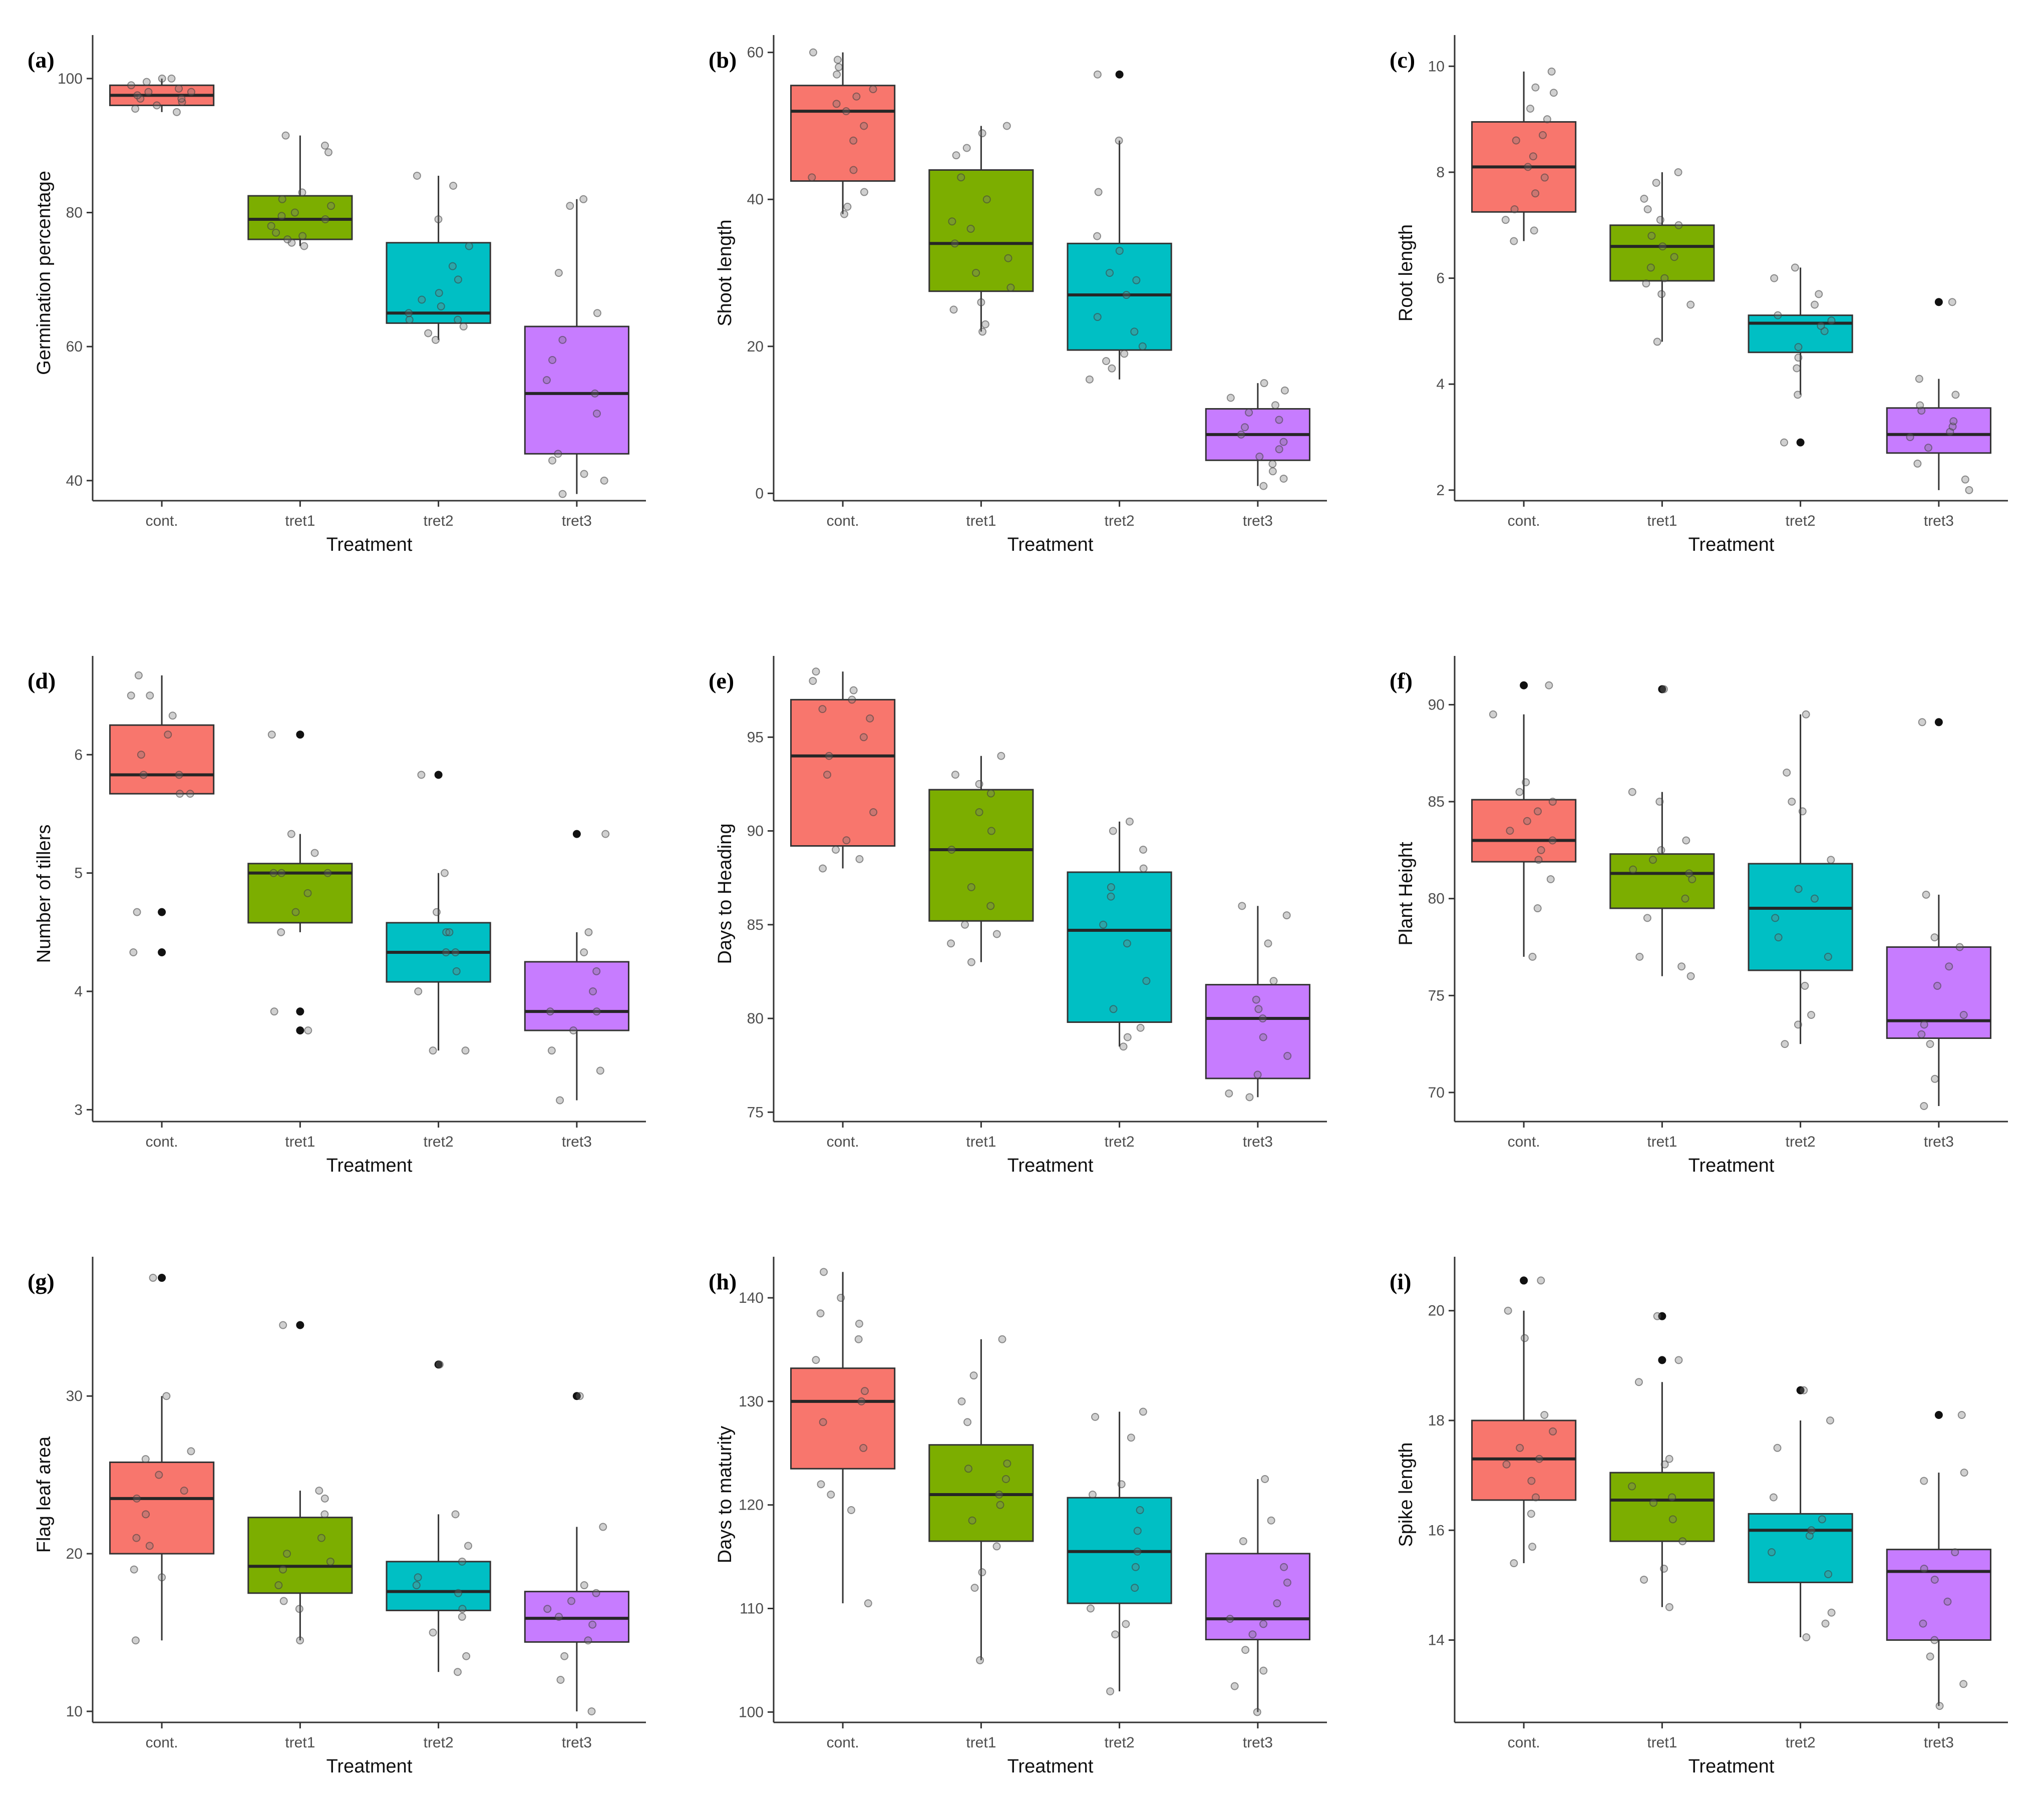  Describe the element at coordinates (78, 1110) in the screenshot. I see `y-tick-label: 3` at that location.